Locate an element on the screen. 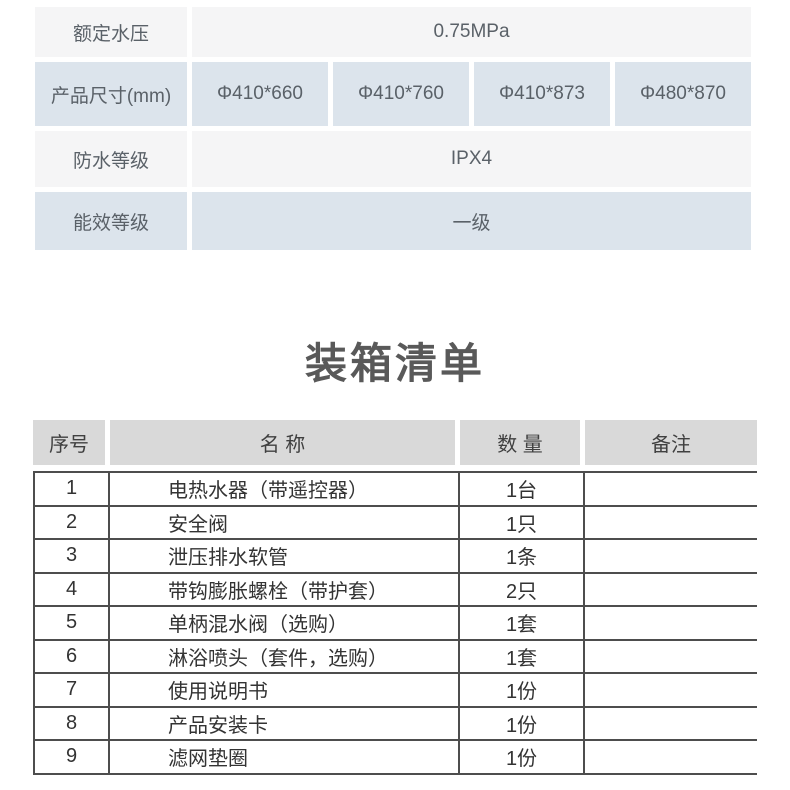 This screenshot has height=790, width=790. cell-no: 2 is located at coordinates (72, 522).